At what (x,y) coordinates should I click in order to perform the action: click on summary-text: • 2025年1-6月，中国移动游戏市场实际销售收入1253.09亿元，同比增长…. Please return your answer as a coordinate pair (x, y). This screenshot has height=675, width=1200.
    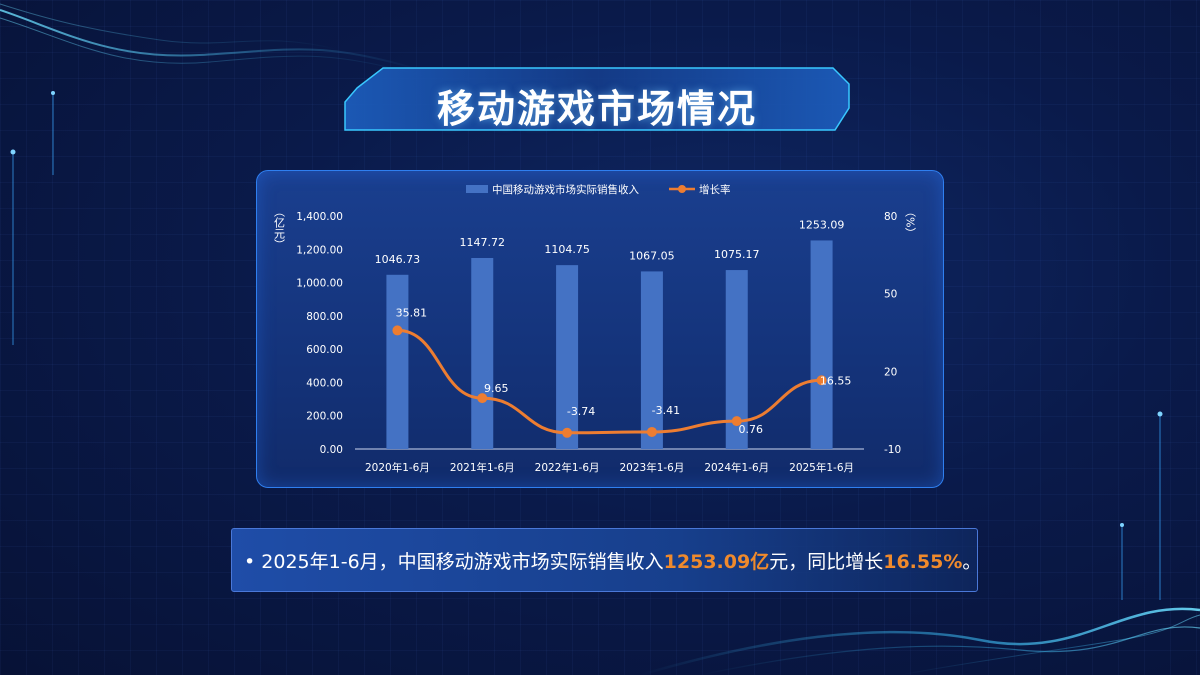
    Looking at the image, I should click on (612, 560).